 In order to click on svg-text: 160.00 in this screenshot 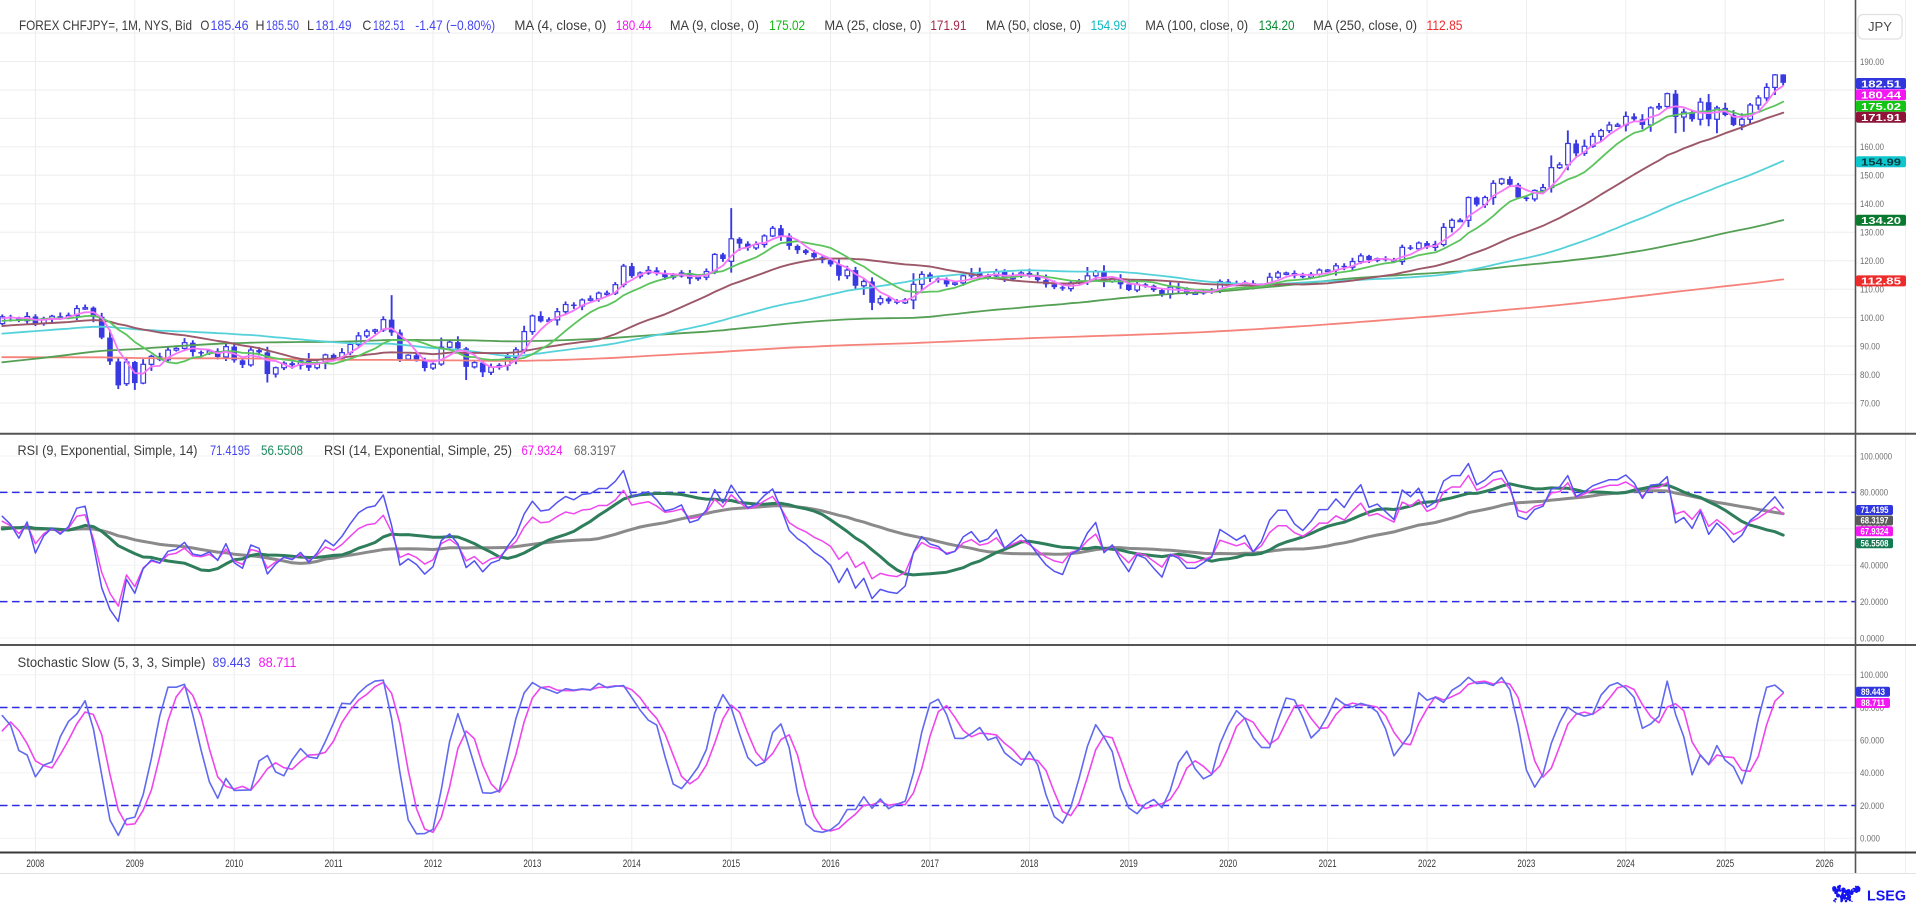, I will do `click(1872, 147)`.